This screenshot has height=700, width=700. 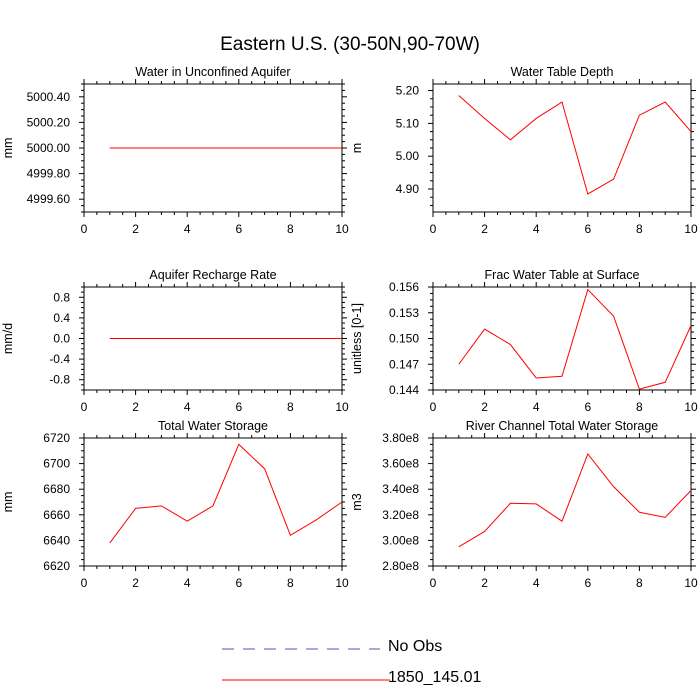 What do you see at coordinates (49, 199) in the screenshot?
I see `panel-1-ytick-label: 4999.60` at bounding box center [49, 199].